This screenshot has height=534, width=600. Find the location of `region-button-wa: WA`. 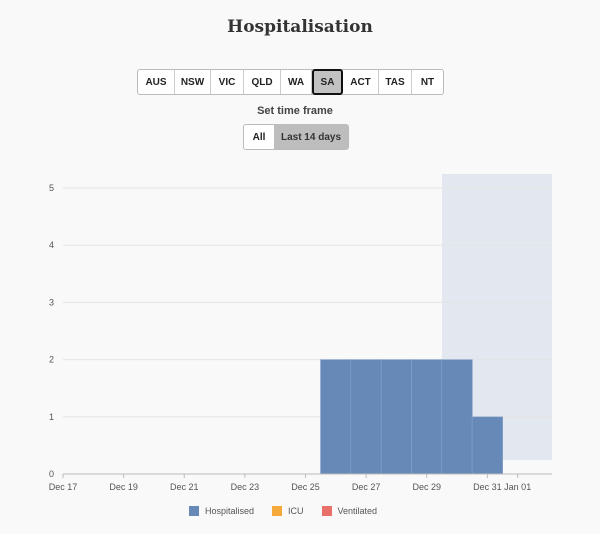

region-button-wa: WA is located at coordinates (296, 82).